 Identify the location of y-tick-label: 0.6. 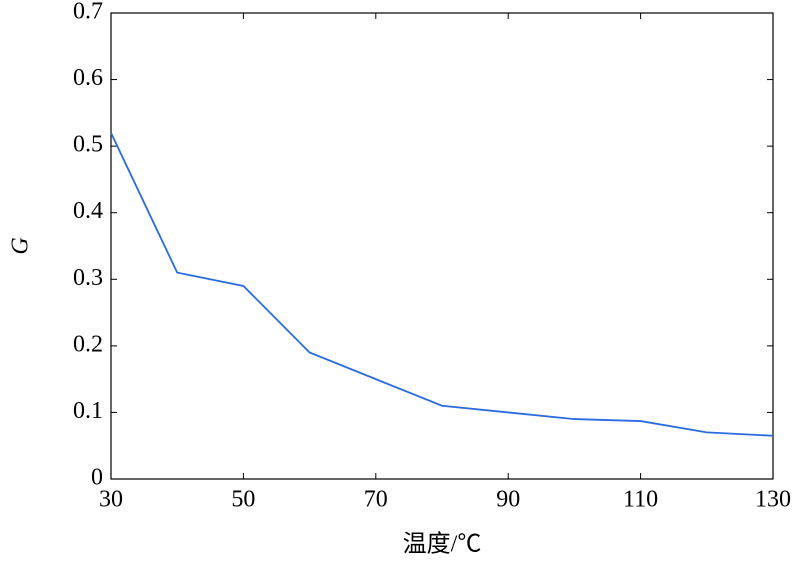
(88, 78).